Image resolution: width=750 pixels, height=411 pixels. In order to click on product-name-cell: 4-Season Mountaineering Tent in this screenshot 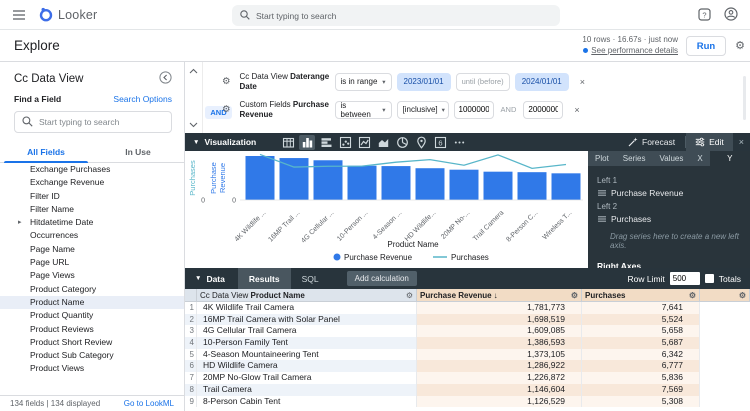, I will do `click(307, 354)`.